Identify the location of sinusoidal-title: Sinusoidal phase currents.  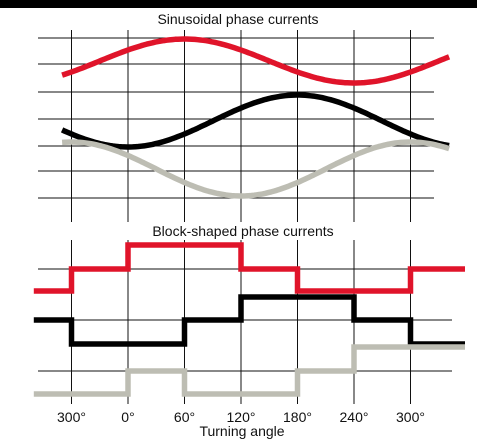
(237, 19).